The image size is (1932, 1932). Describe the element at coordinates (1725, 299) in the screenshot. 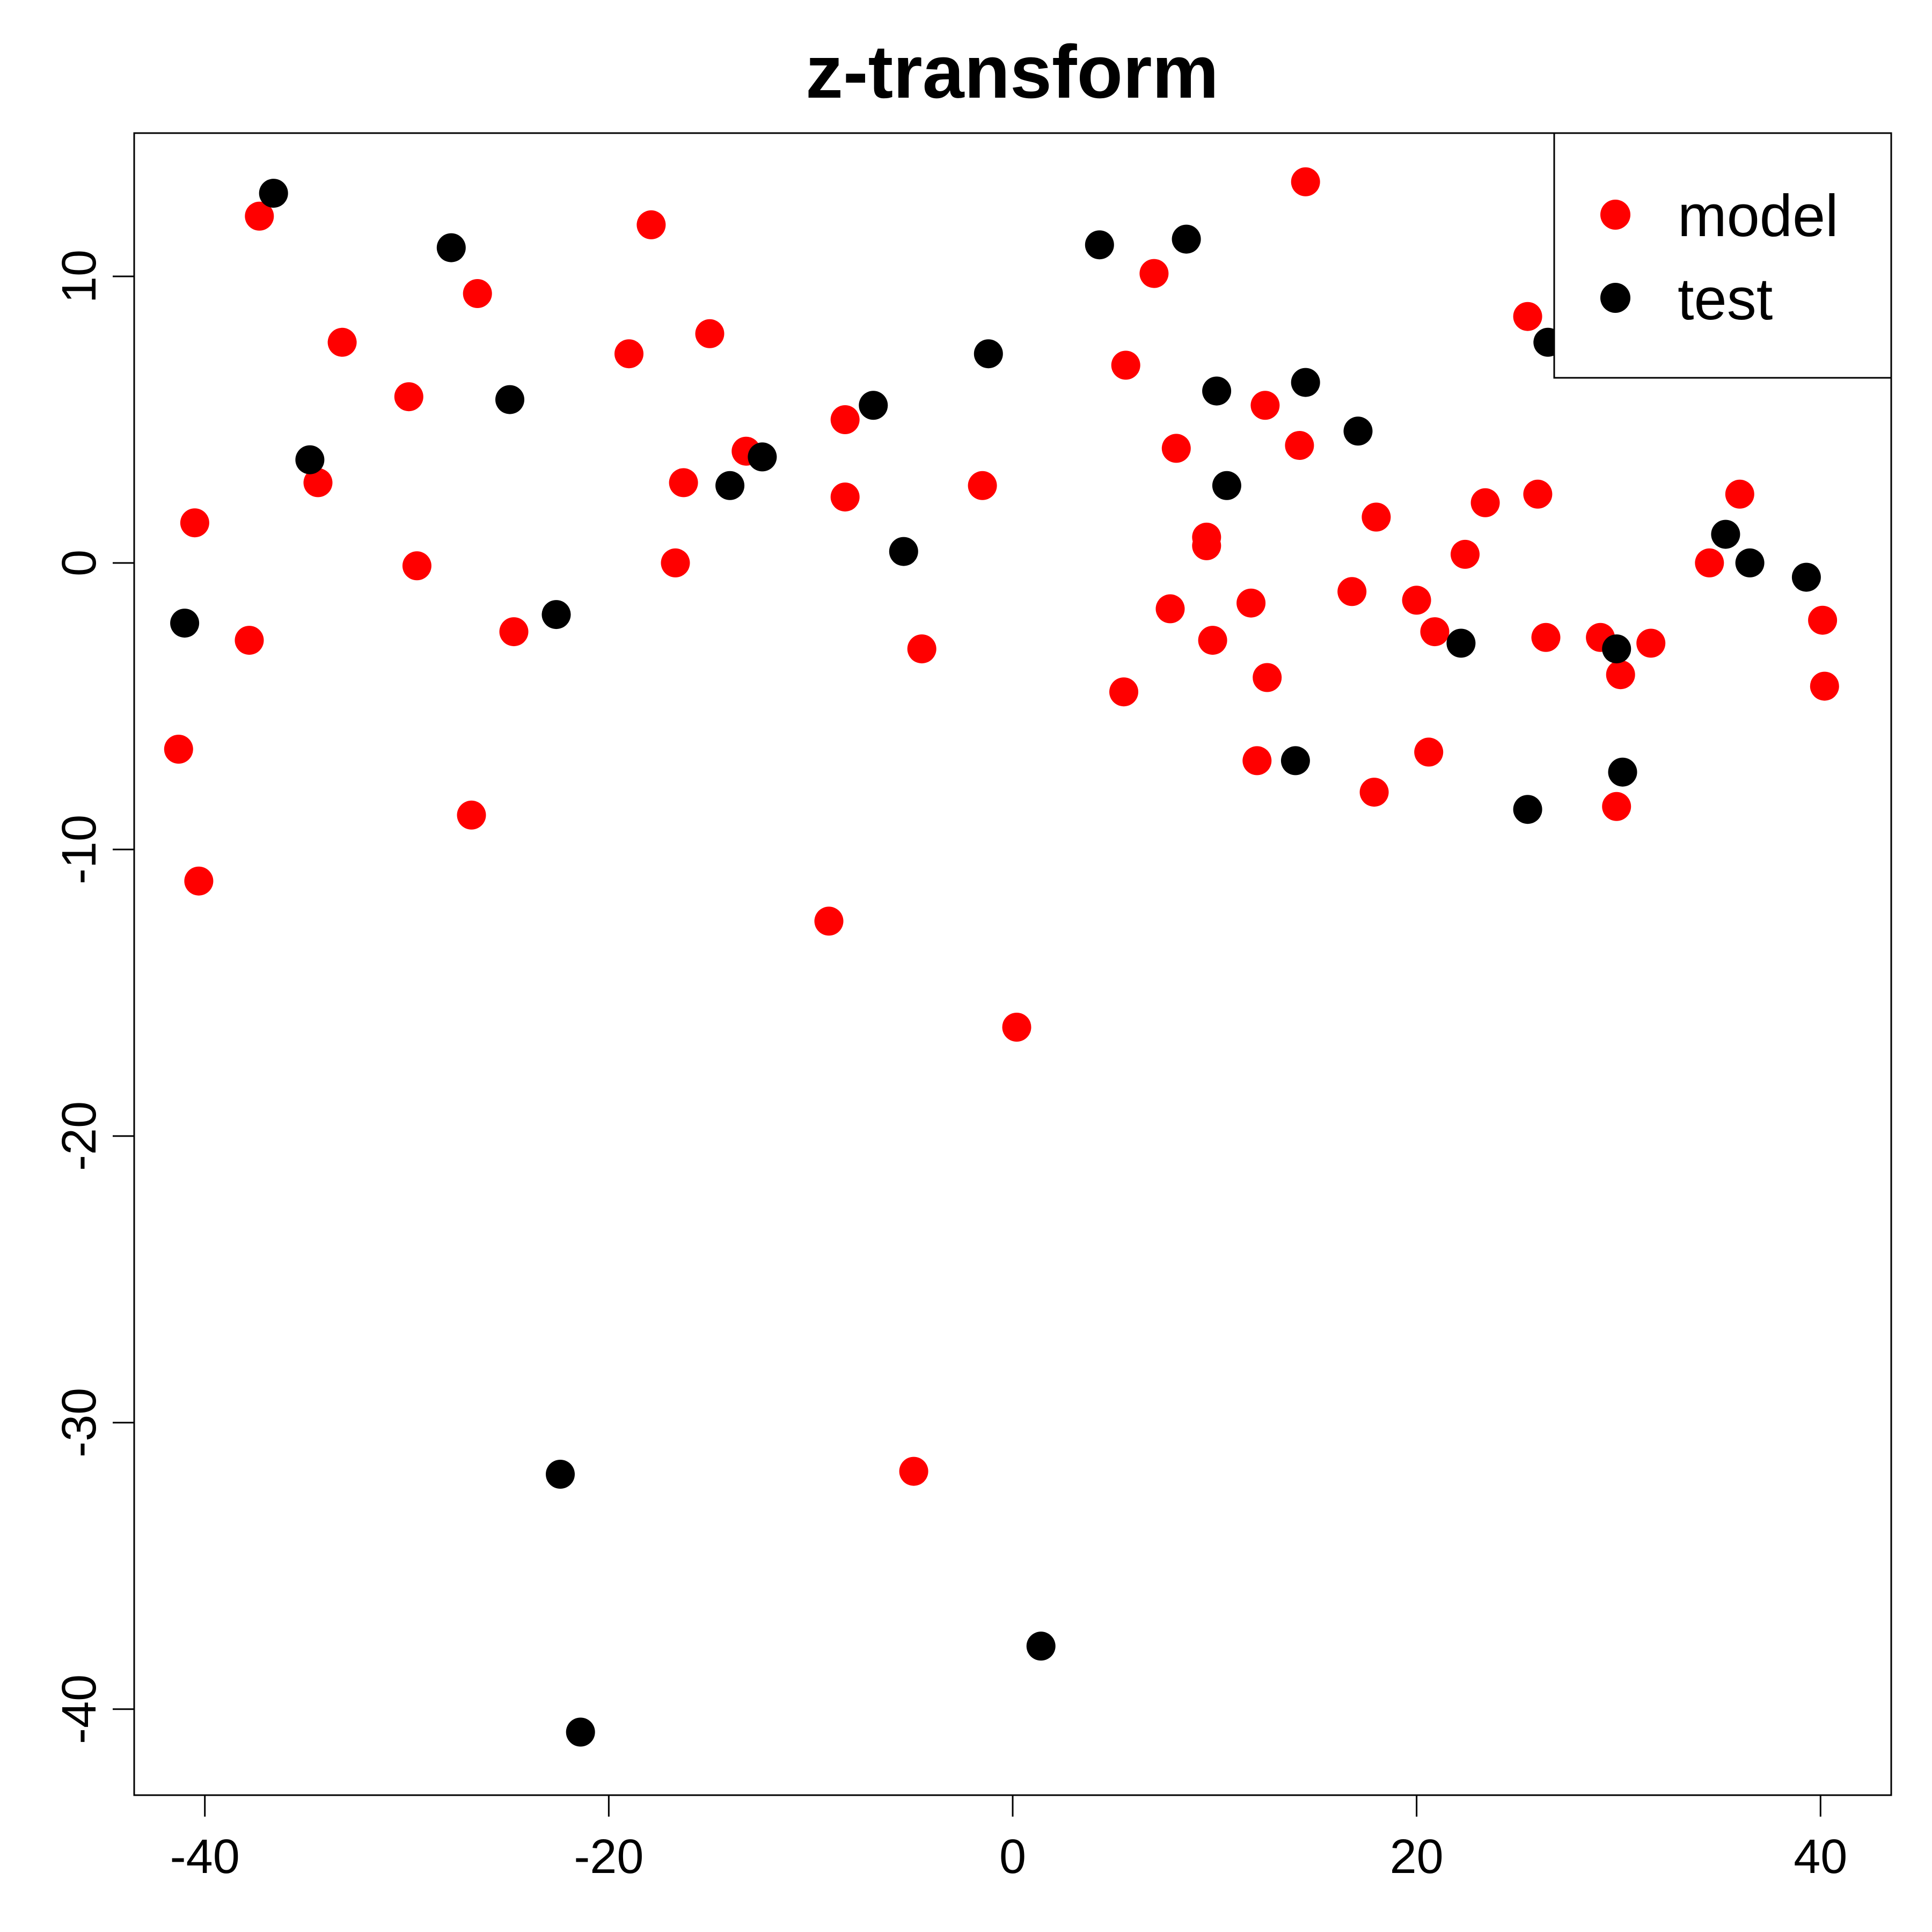

I see `legend-label-test: test` at that location.